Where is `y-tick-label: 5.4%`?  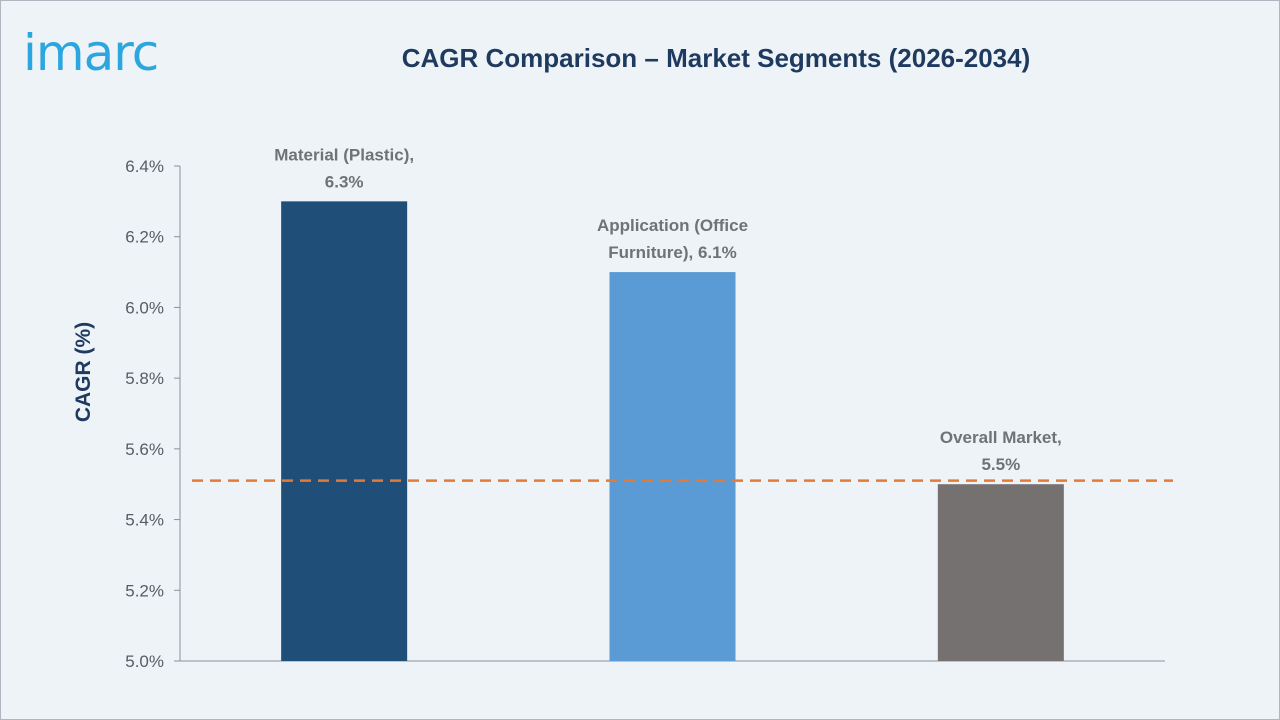
y-tick-label: 5.4% is located at coordinates (144, 520).